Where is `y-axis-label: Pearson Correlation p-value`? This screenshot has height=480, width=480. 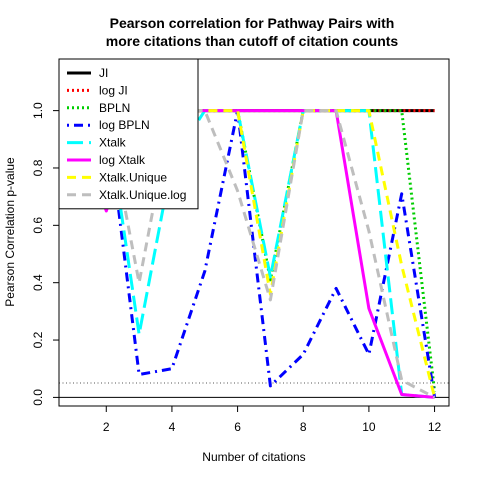
y-axis-label: Pearson Correlation p-value is located at coordinates (10, 232).